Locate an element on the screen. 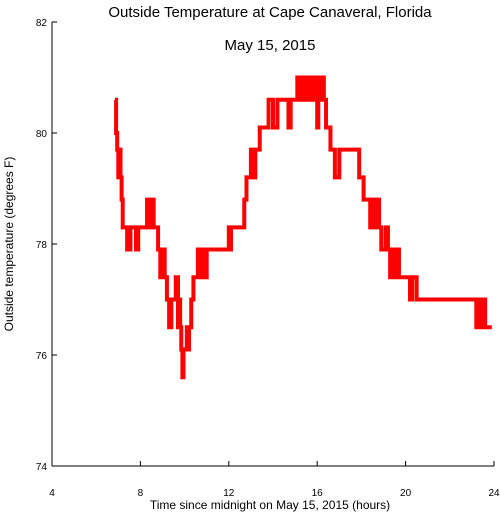  y-tick-label: 80 is located at coordinates (42, 134).